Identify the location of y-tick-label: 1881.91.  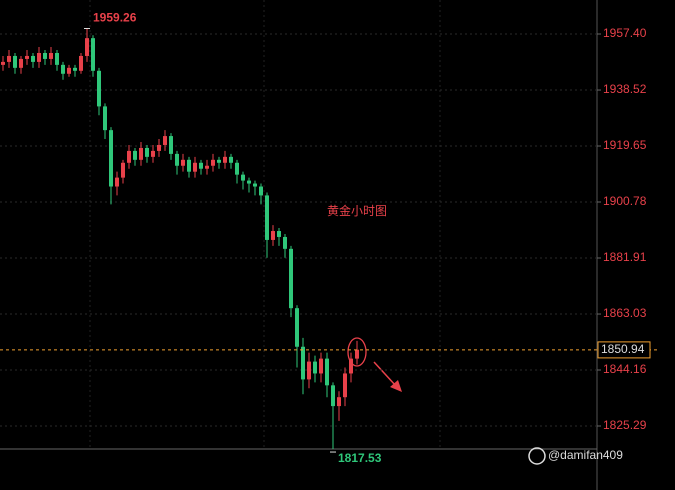
(625, 257).